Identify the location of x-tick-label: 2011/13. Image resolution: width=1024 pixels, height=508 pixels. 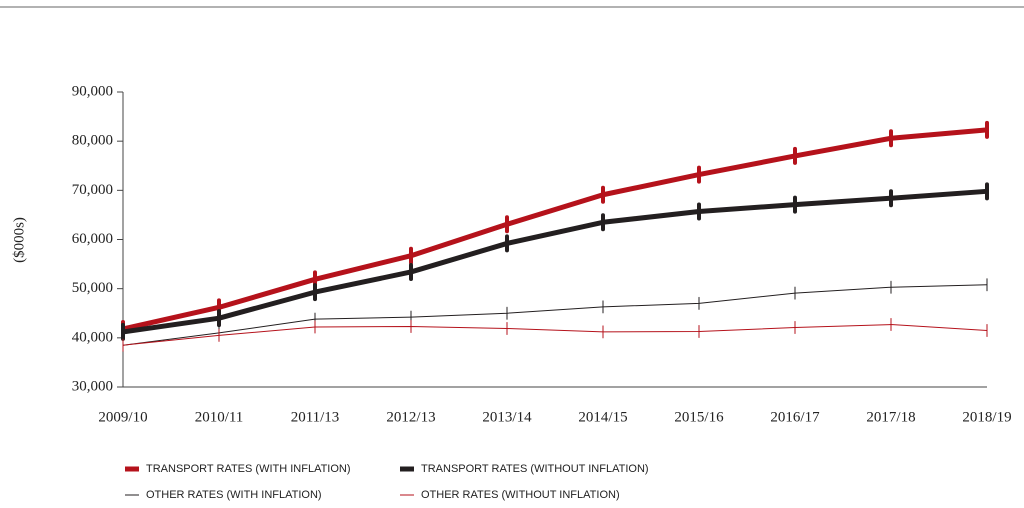
(315, 417).